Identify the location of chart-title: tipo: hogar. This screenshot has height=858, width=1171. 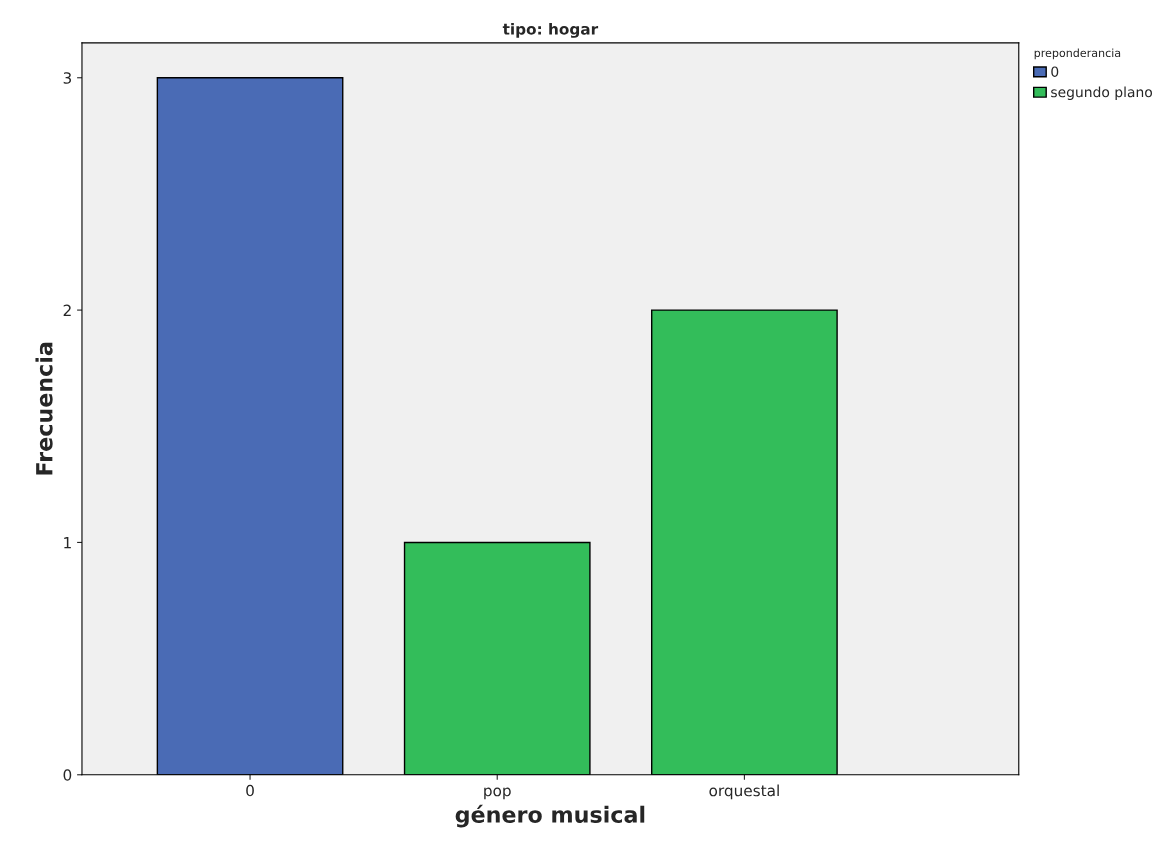
(550, 30).